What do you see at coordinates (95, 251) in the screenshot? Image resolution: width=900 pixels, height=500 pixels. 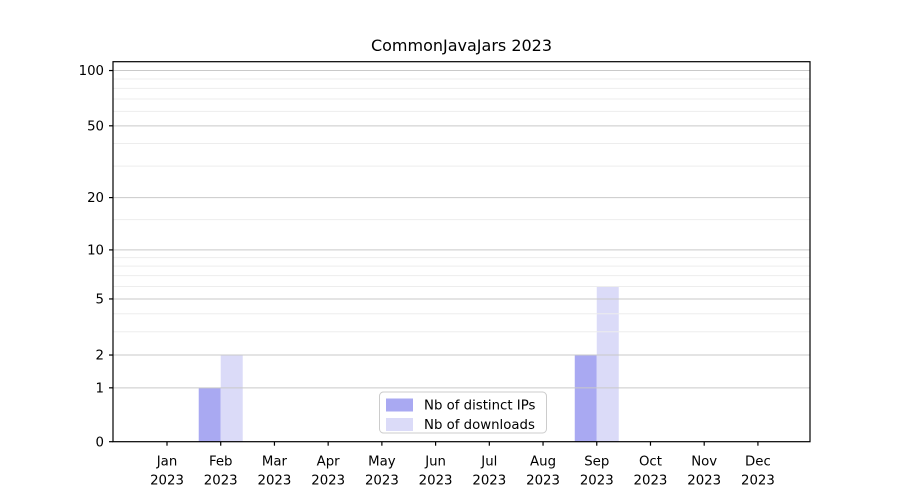 I see `y-tick-label: 10` at bounding box center [95, 251].